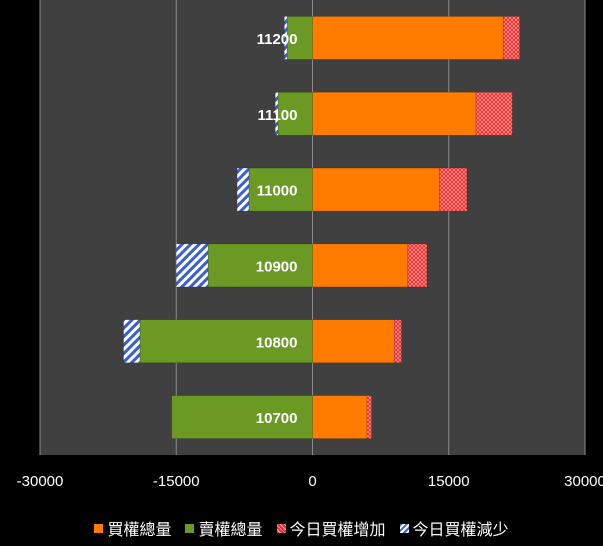  Describe the element at coordinates (230, 529) in the screenshot. I see `legend-label-put-total: 賣權總量` at that location.